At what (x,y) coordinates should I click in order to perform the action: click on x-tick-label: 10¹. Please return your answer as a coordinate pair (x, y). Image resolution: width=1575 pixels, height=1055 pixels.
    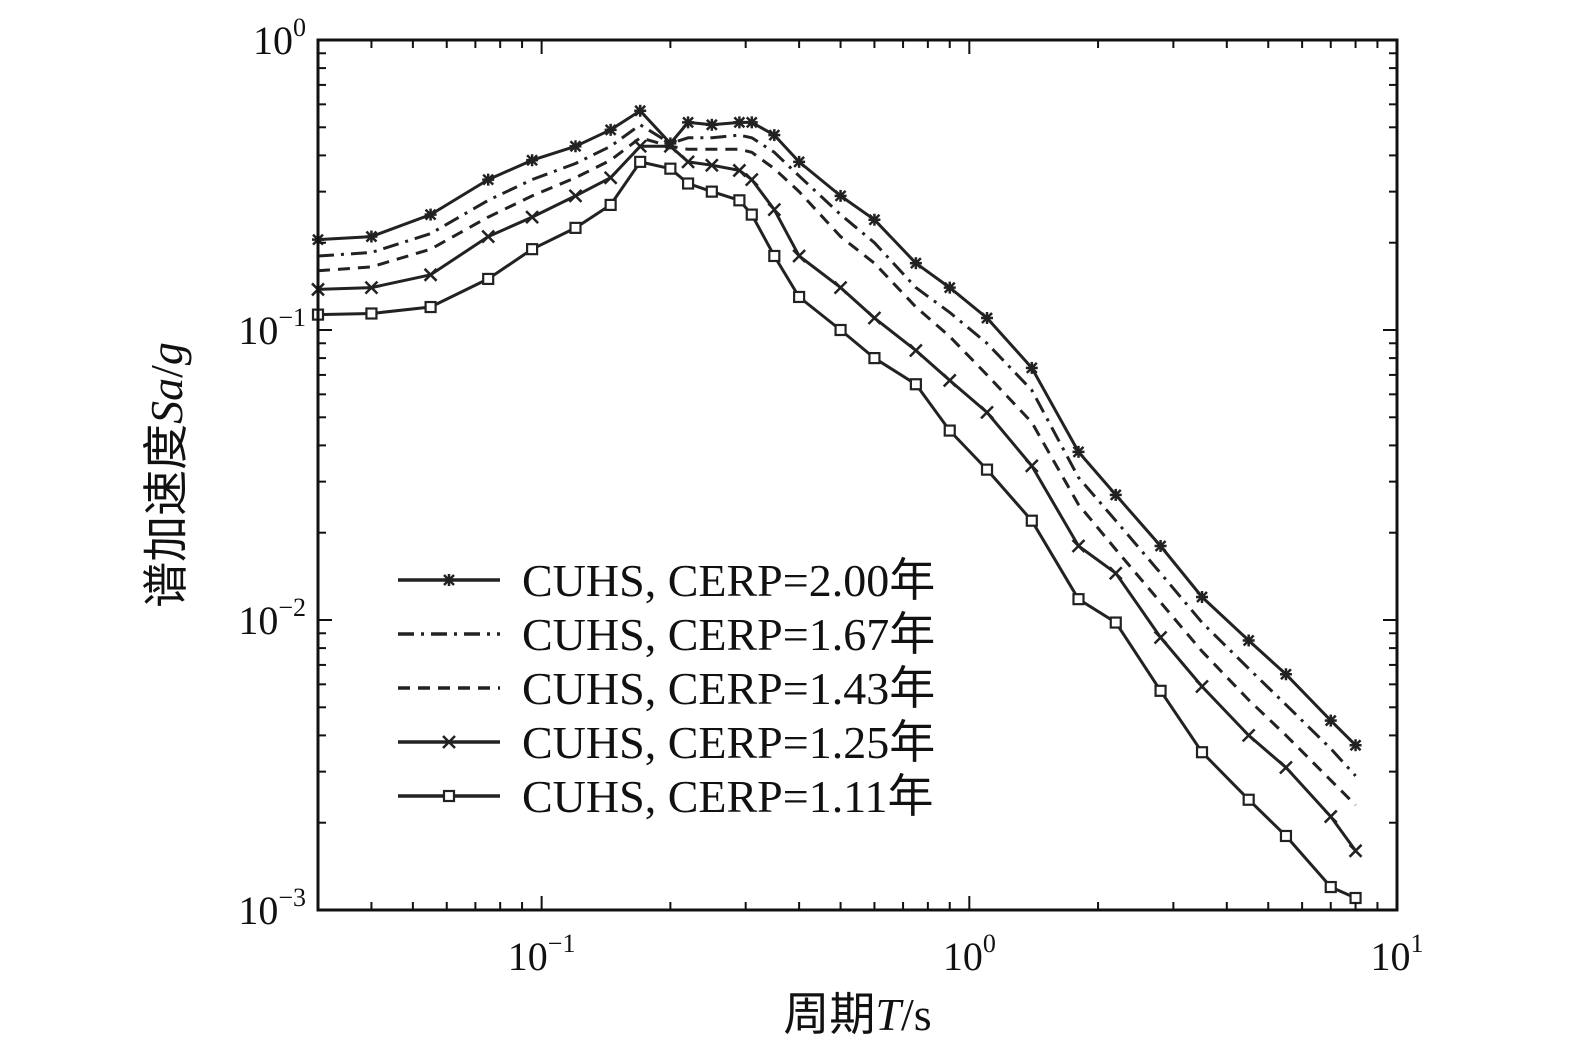
    Looking at the image, I should click on (1397, 954).